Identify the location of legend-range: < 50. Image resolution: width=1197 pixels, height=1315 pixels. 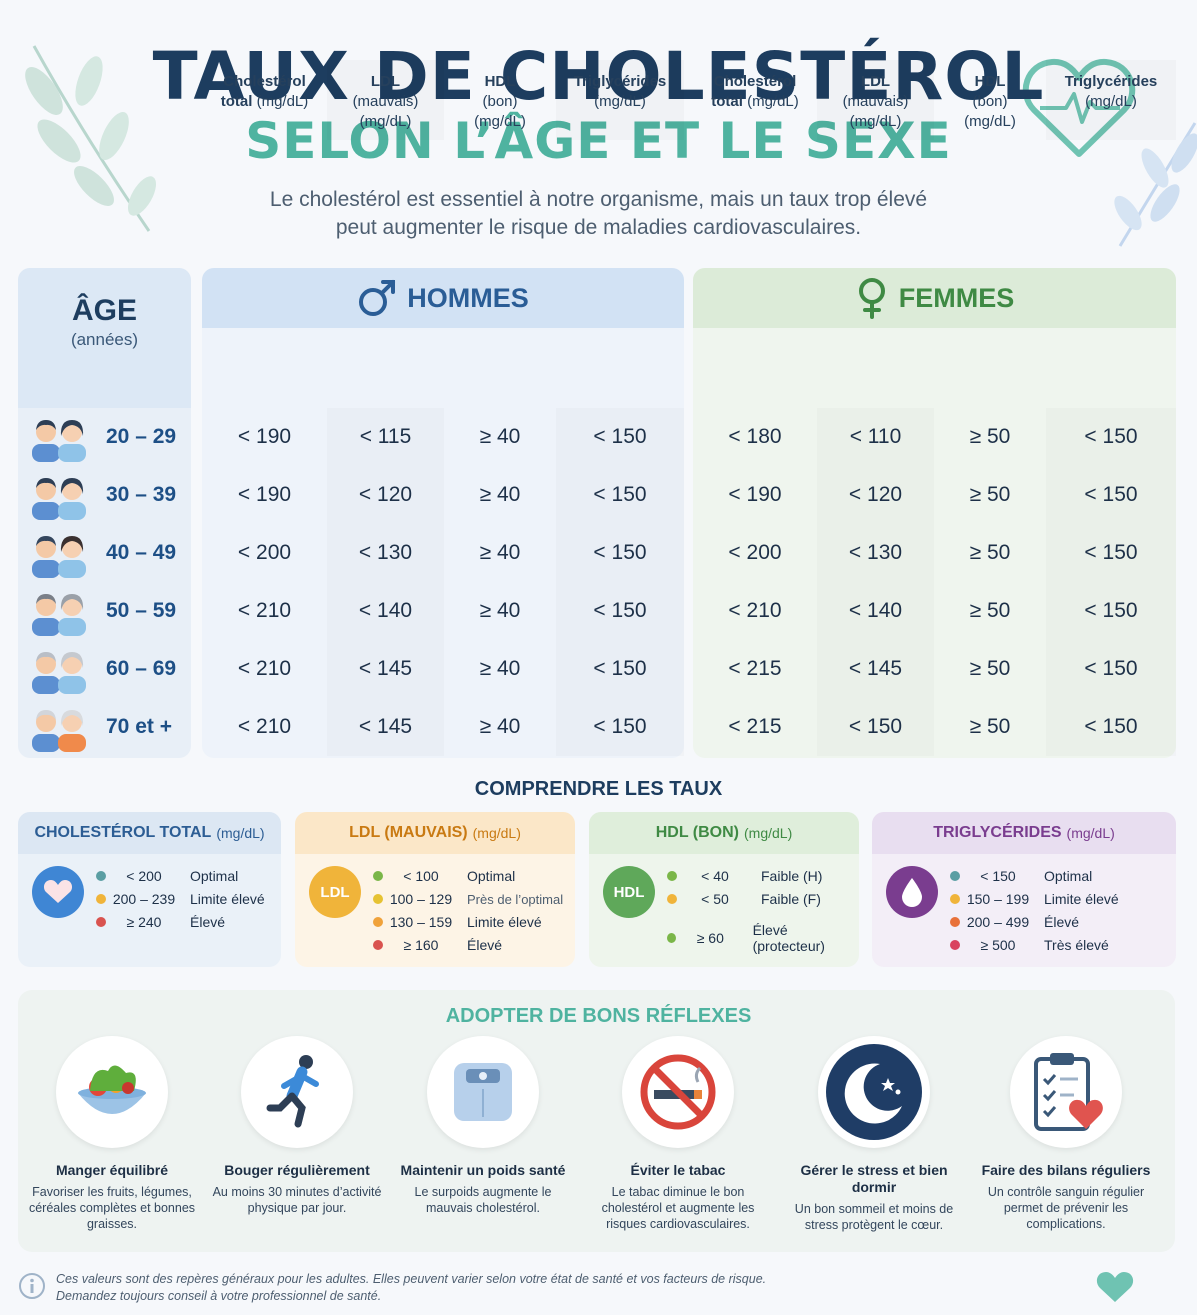
(715, 899).